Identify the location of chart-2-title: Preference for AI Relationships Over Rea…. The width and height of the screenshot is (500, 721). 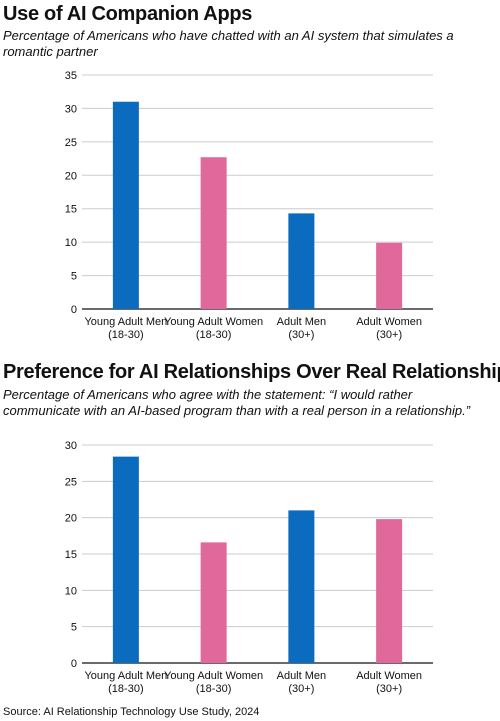
(251, 372).